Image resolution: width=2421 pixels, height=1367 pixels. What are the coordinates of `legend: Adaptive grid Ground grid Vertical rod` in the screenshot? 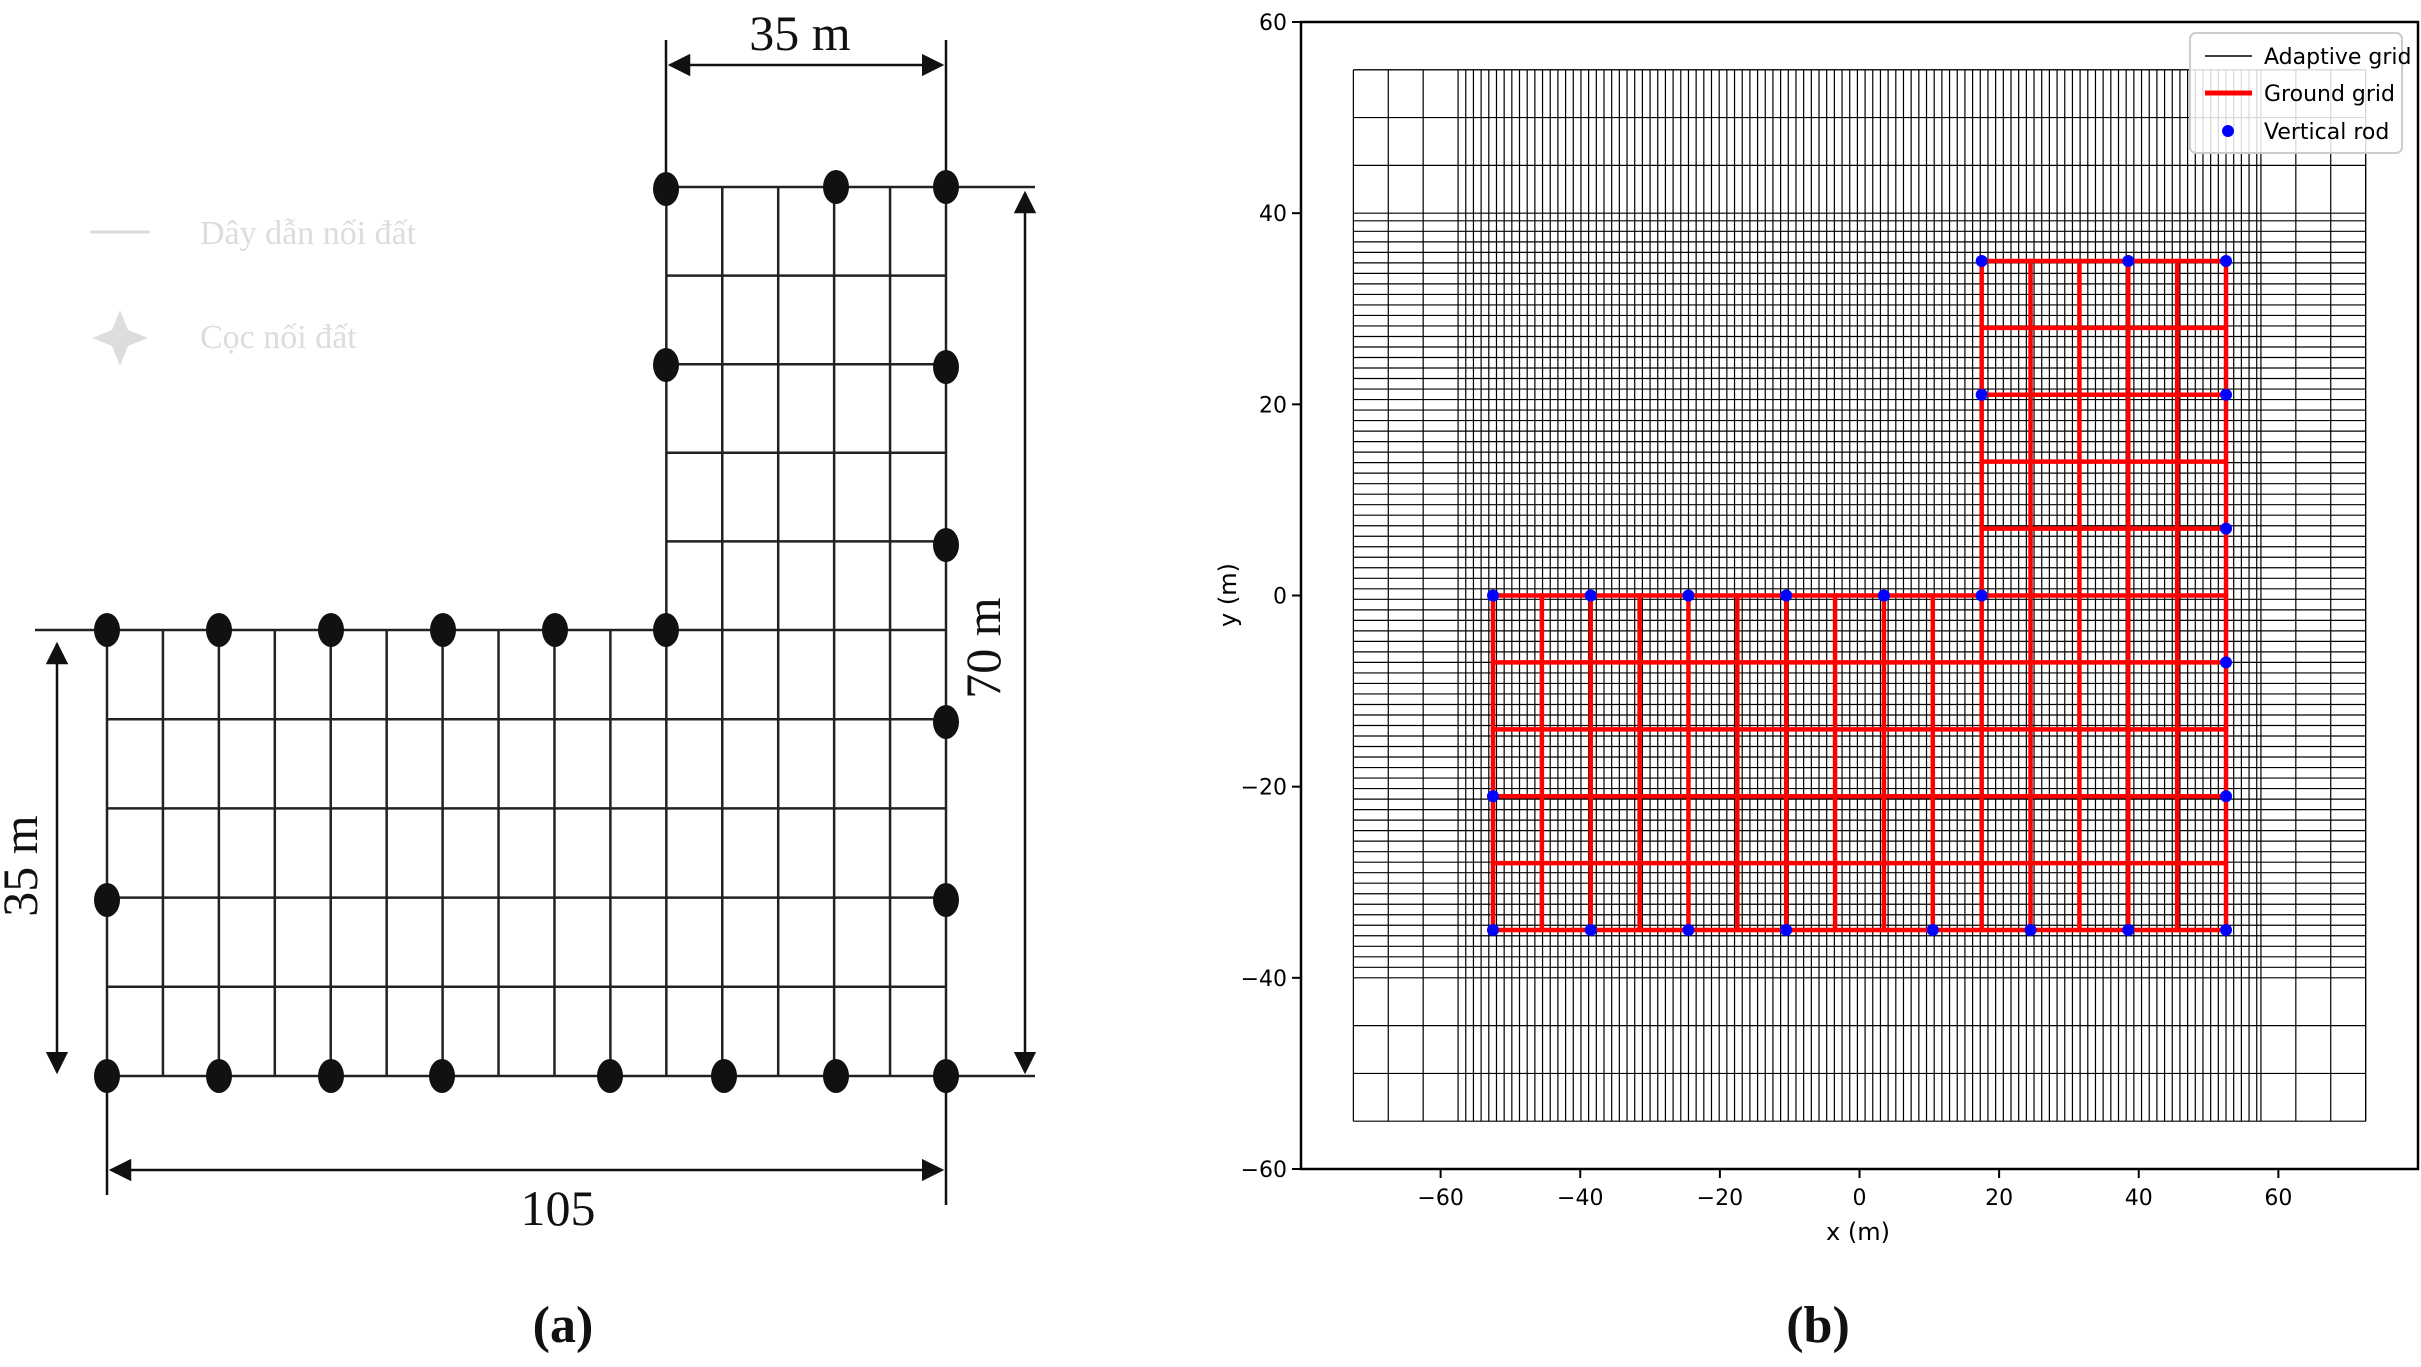 It's located at (2300, 93).